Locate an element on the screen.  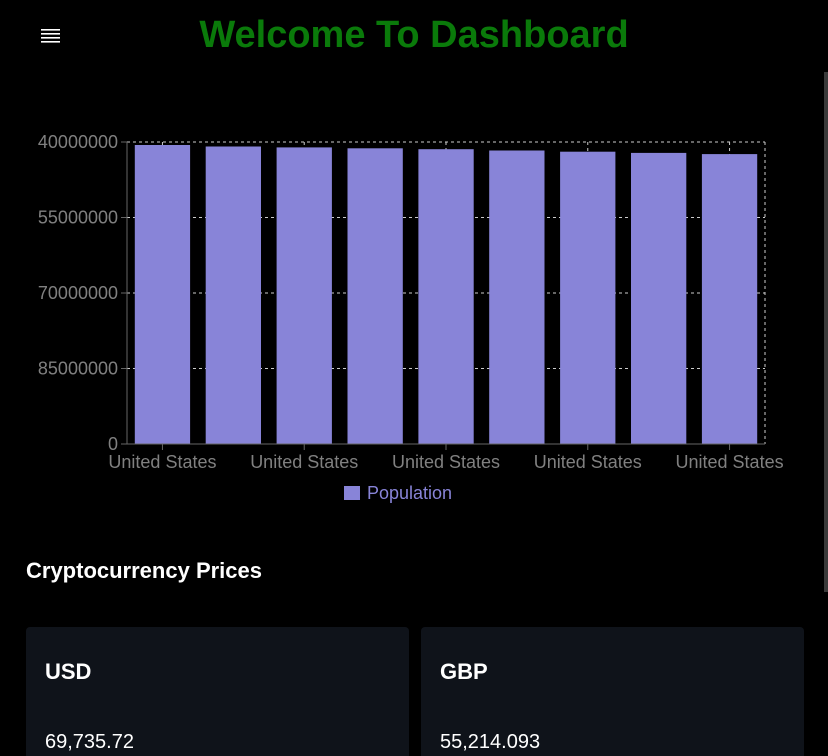
chart-legend: Population is located at coordinates (398, 493).